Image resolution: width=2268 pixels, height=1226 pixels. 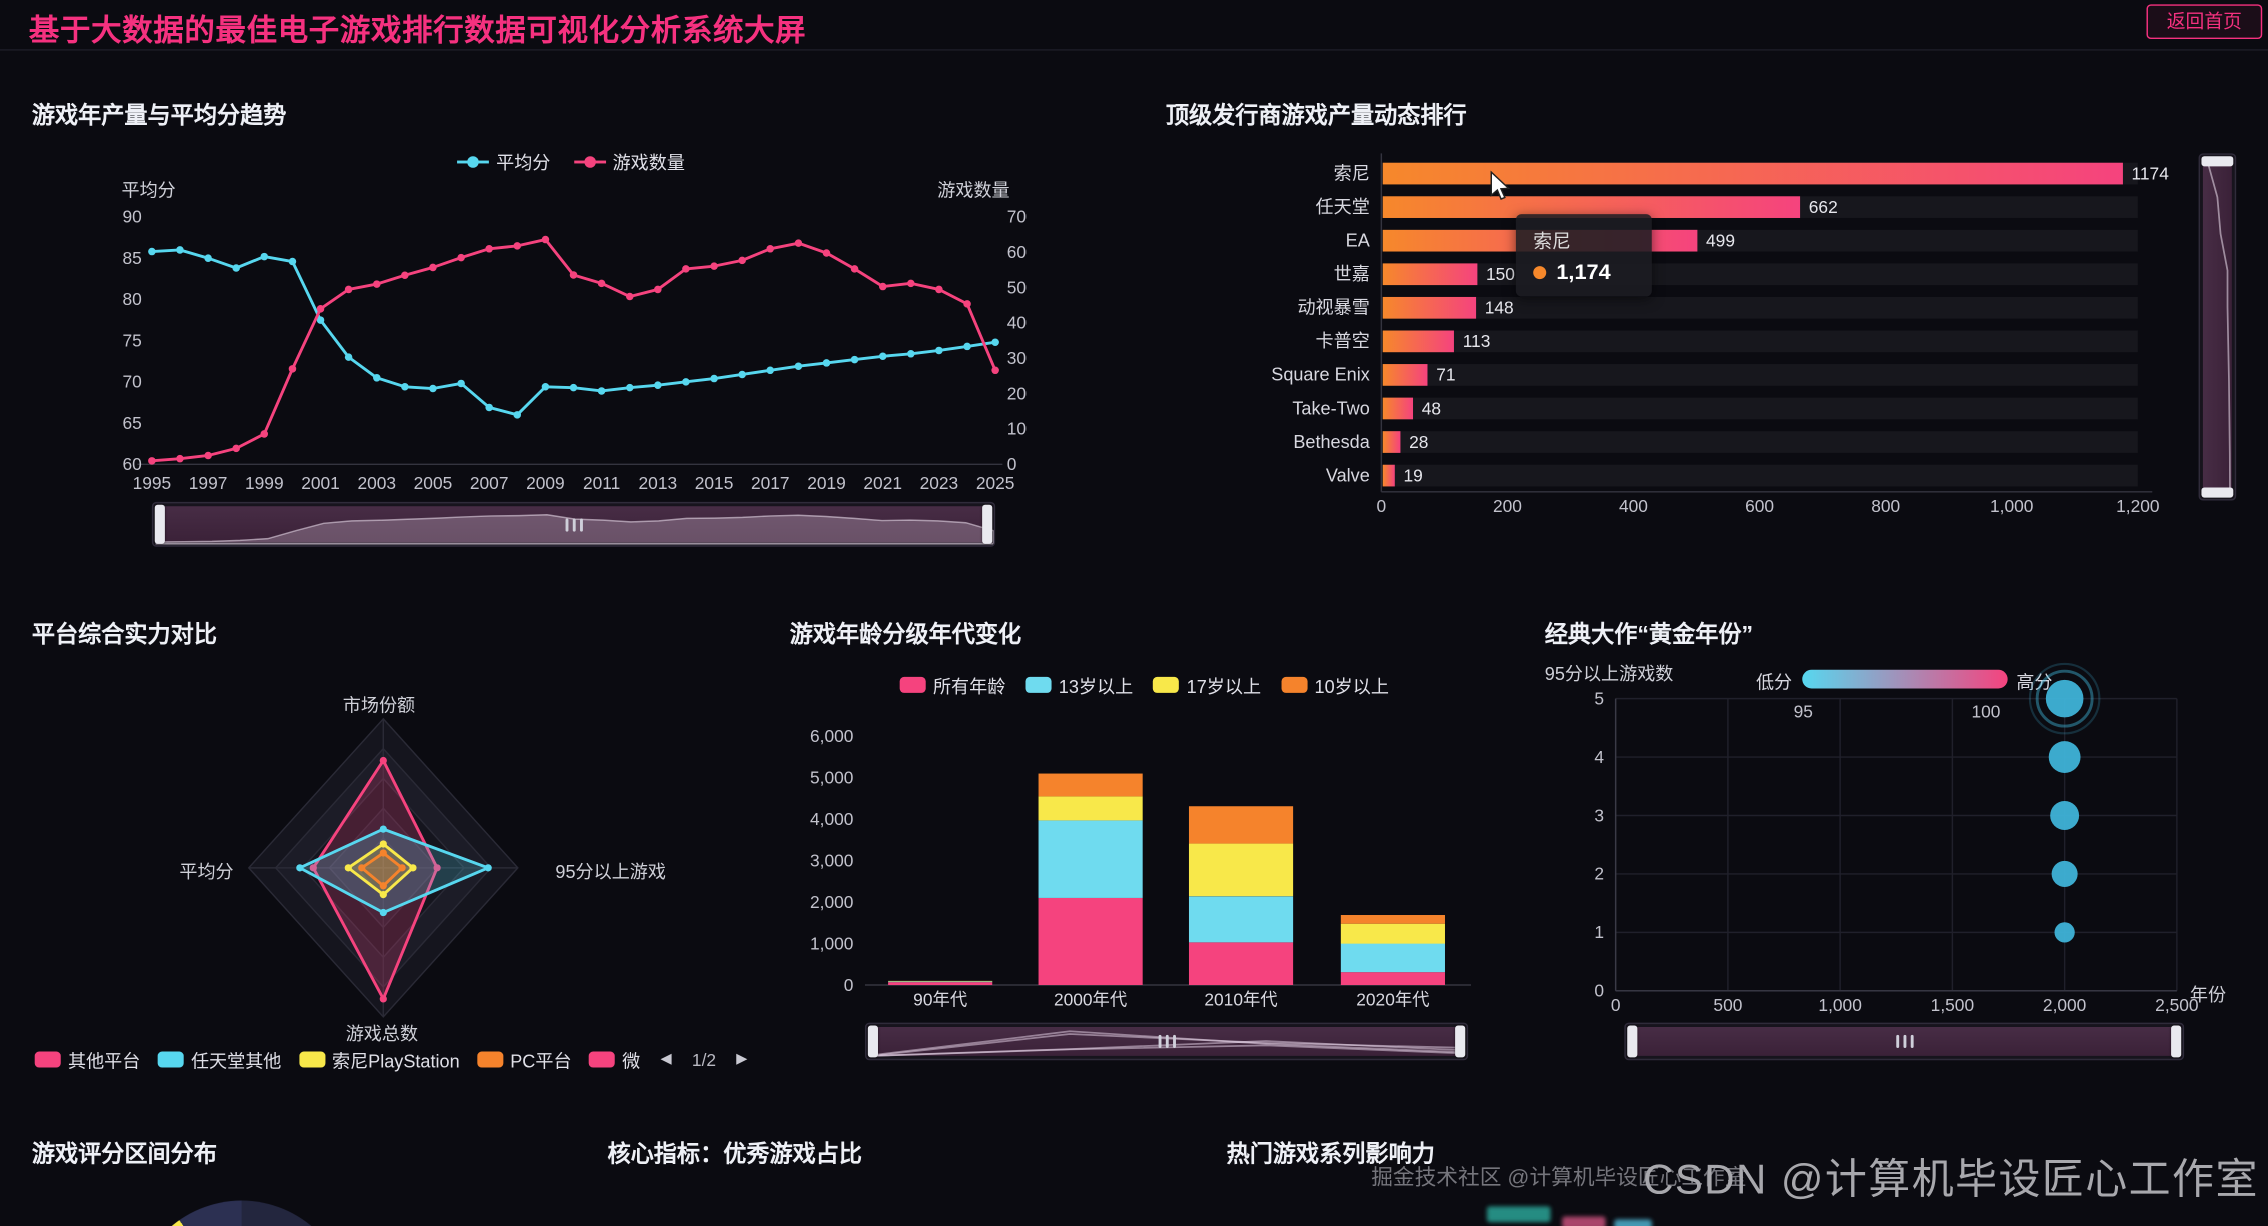 I want to click on svg-text: 1,000, so click(x=1839, y=1005).